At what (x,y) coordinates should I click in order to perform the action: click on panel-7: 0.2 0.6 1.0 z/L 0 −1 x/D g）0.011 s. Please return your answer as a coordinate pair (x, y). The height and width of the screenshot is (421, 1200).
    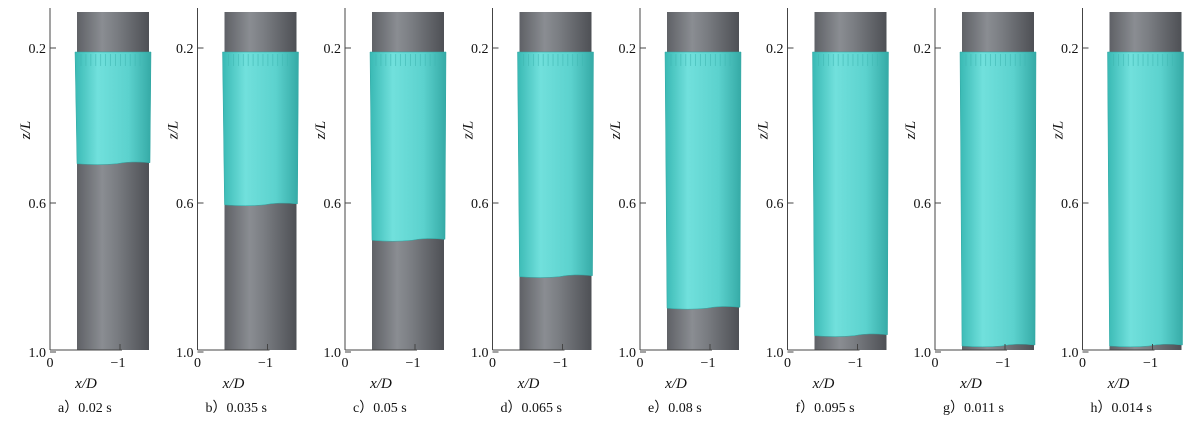
    Looking at the image, I should click on (970, 212).